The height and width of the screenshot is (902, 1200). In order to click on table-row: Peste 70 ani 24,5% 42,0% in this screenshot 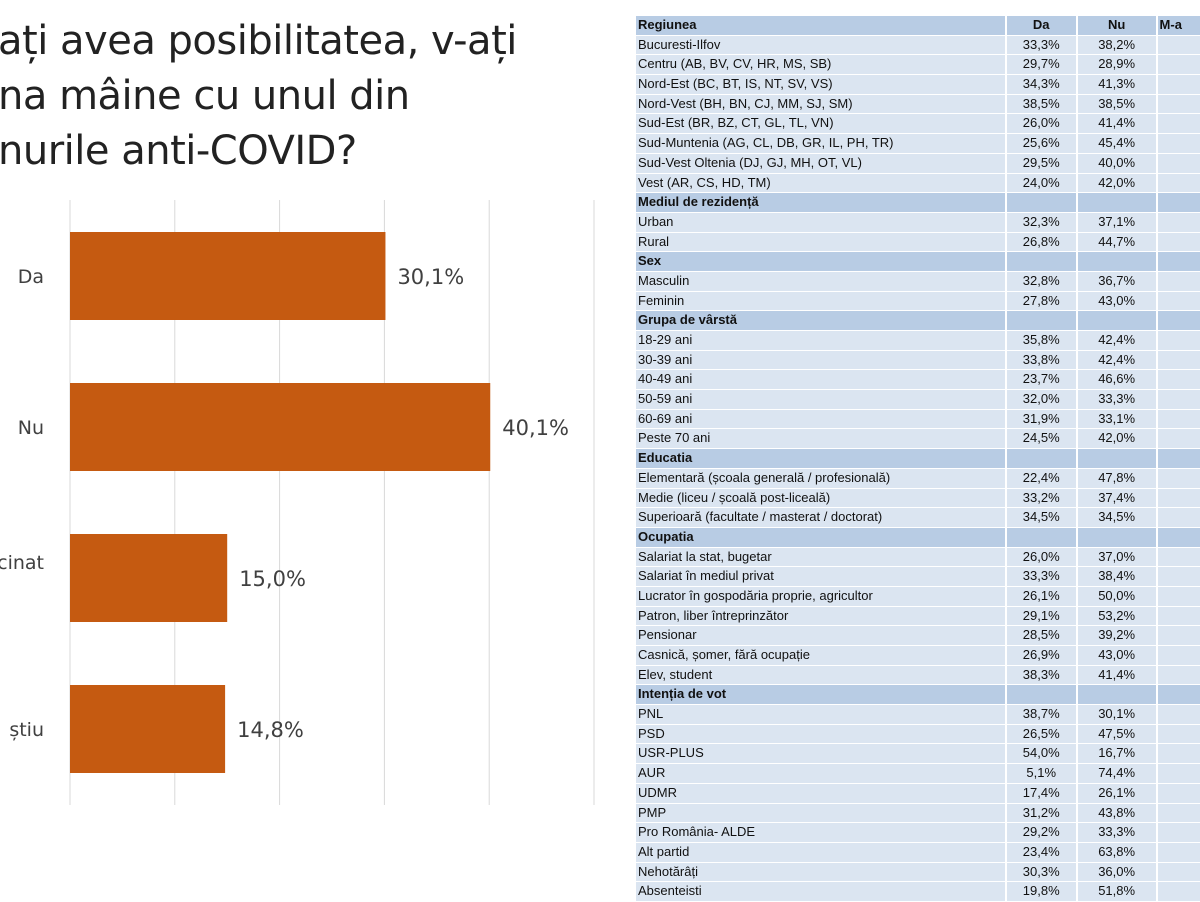, I will do `click(918, 439)`.